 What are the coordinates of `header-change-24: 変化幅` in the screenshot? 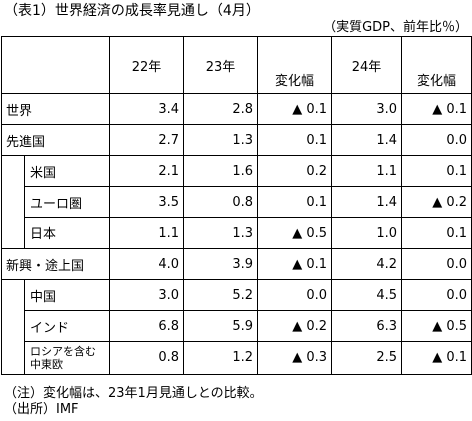 It's located at (436, 65).